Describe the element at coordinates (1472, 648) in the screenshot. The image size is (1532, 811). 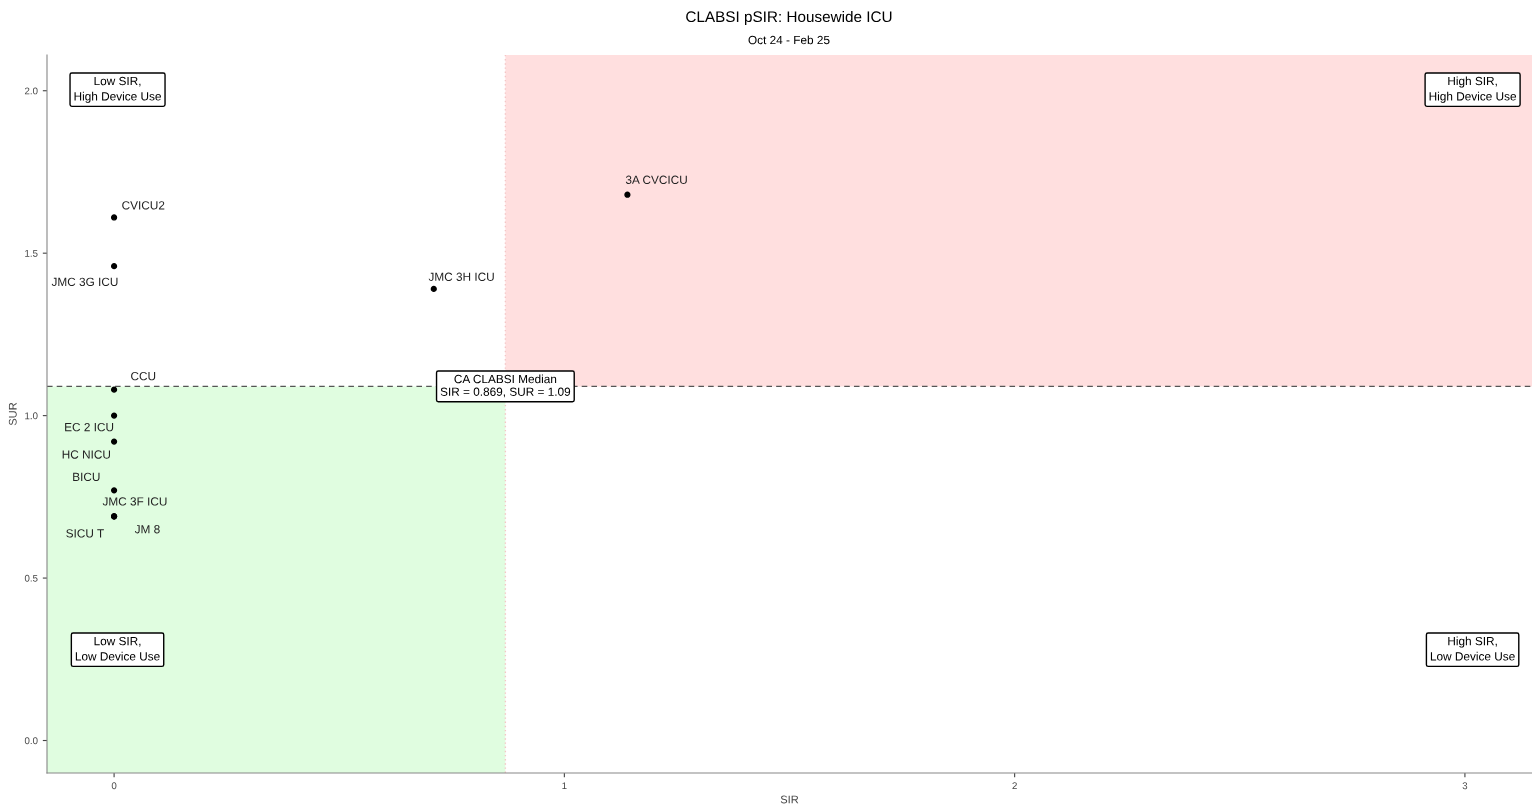
I see `annotation: High SIR, Low Device Use` at that location.